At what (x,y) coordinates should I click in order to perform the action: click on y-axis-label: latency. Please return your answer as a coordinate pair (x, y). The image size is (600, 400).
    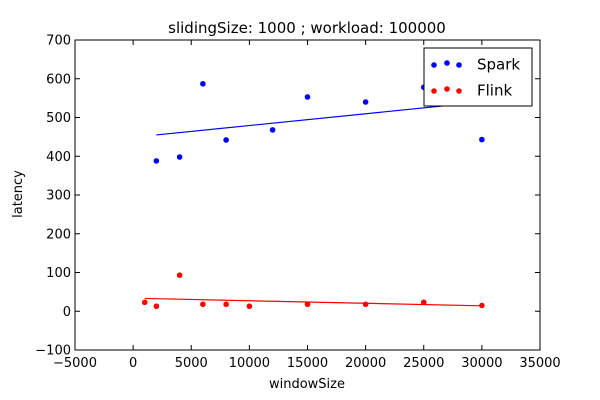
    Looking at the image, I should click on (18, 194).